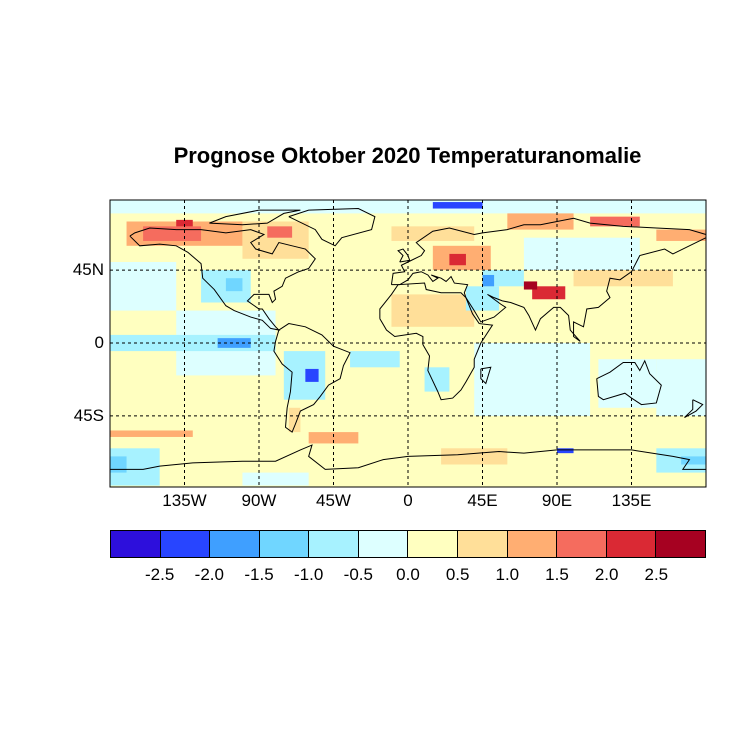  I want to click on color-legend, so click(408, 544).